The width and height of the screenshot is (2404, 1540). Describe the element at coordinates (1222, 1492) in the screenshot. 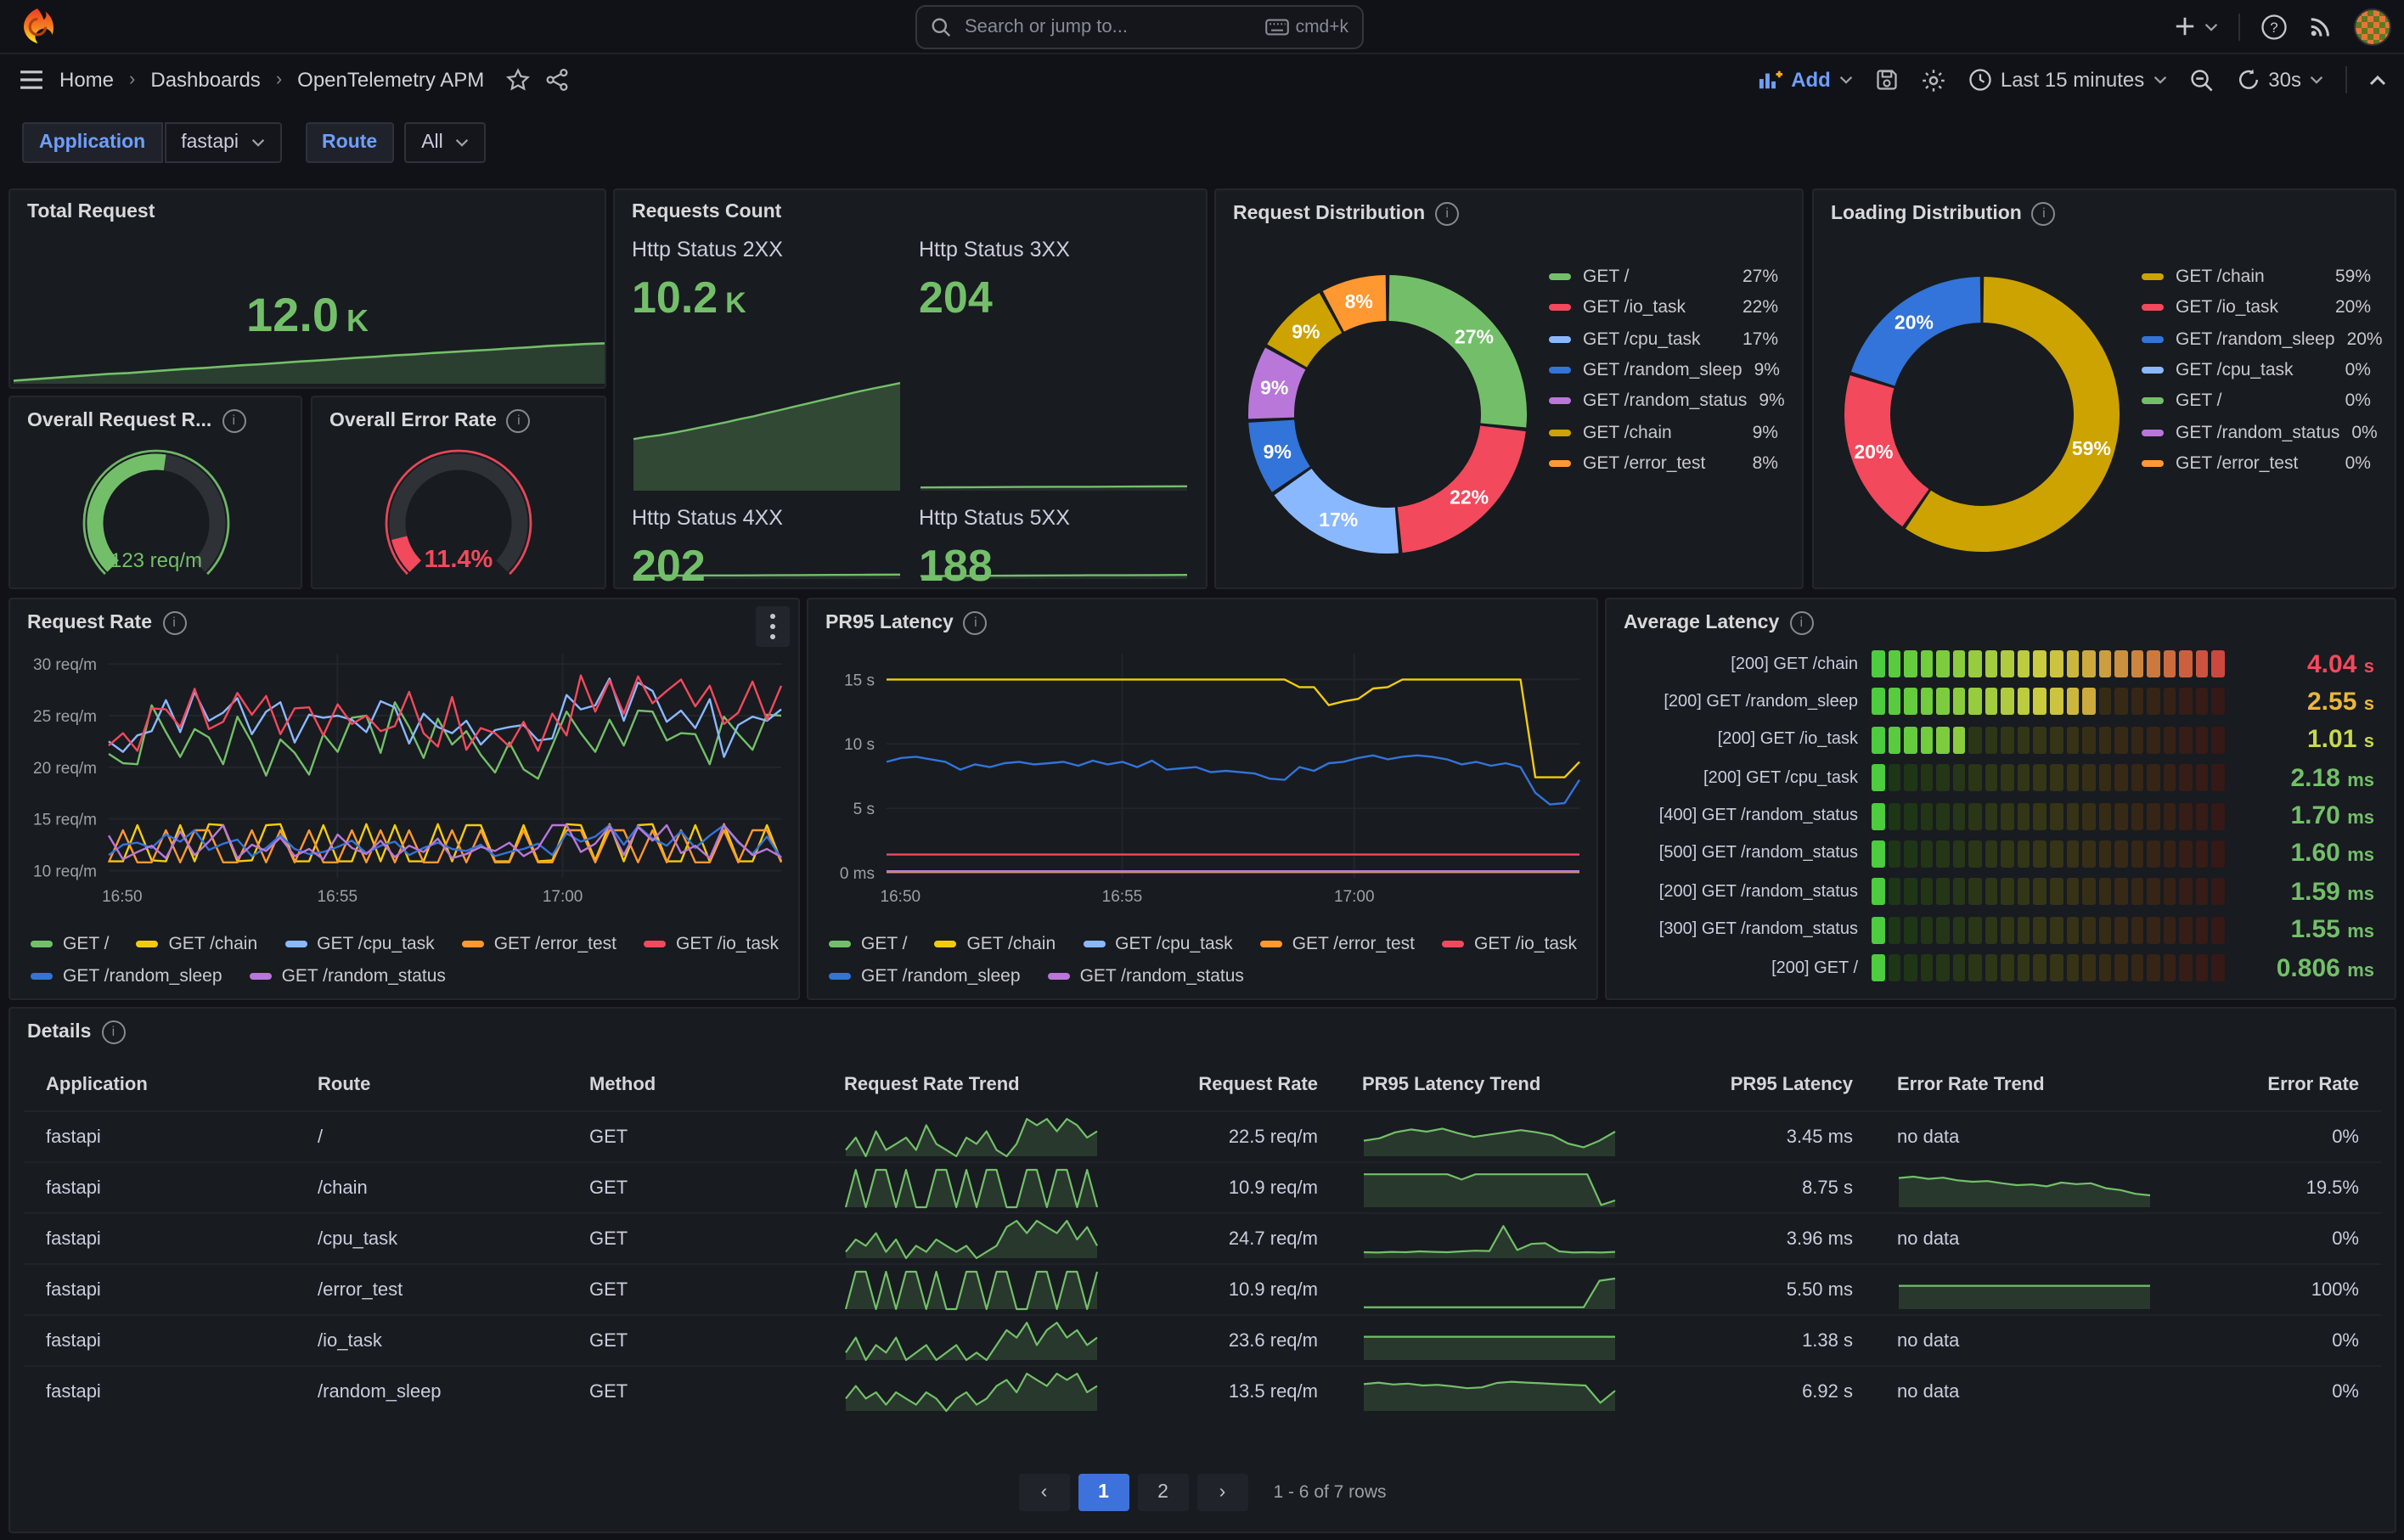

I see `pagination-next-button: ›` at that location.